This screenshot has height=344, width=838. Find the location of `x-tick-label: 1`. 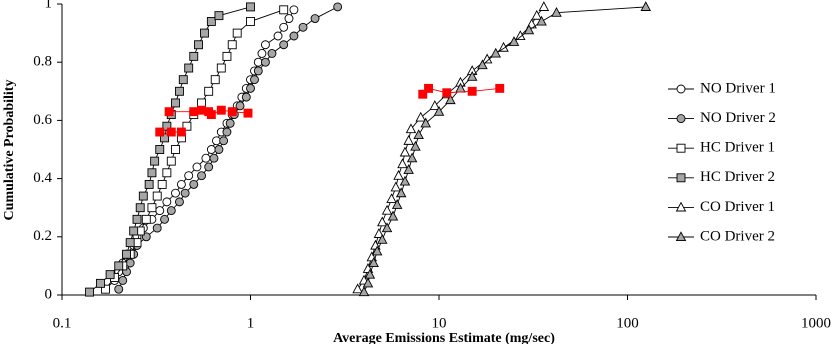

x-tick-label: 1 is located at coordinates (251, 323).